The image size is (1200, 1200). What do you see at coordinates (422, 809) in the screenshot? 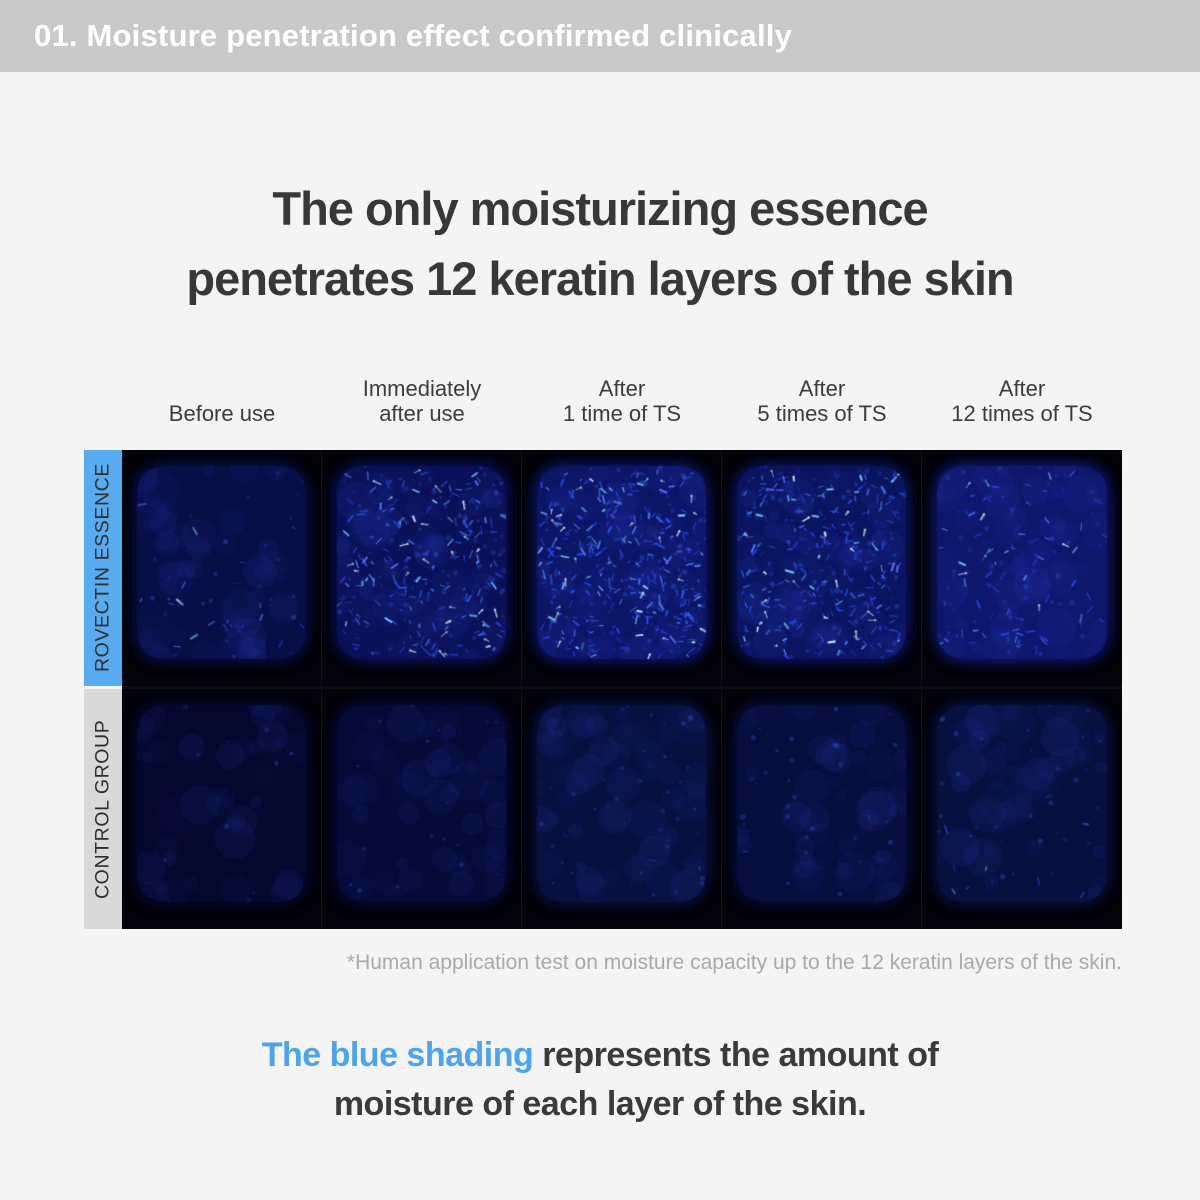
I see `fluorescence-image-r2c2` at bounding box center [422, 809].